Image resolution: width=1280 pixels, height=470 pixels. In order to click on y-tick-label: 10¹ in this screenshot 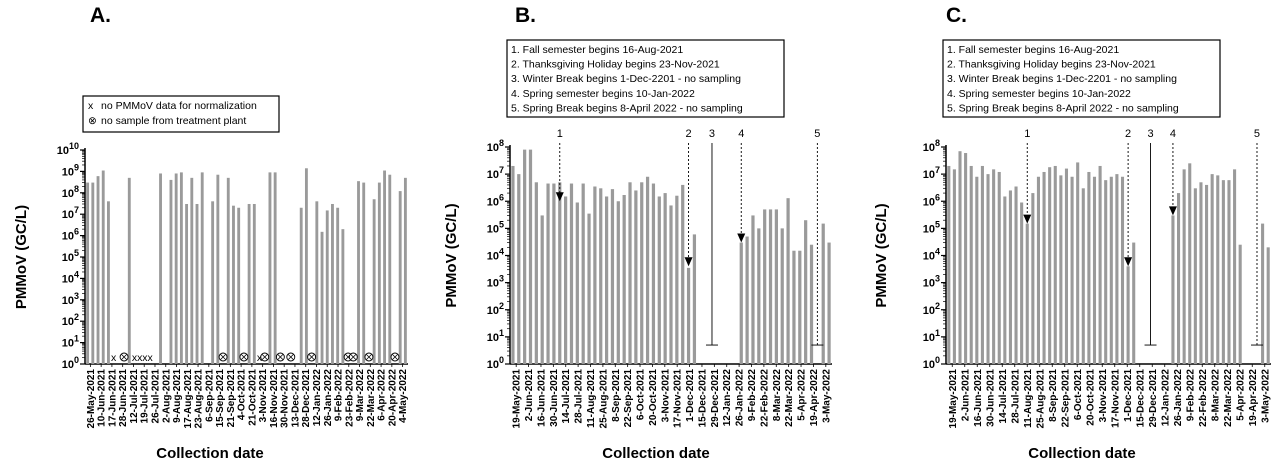, I will do `click(70, 342)`.